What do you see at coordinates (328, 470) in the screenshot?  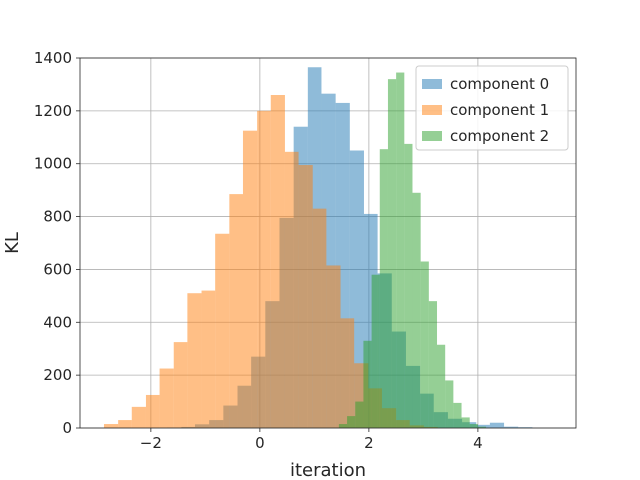 I see `x-axis-title: iteration` at bounding box center [328, 470].